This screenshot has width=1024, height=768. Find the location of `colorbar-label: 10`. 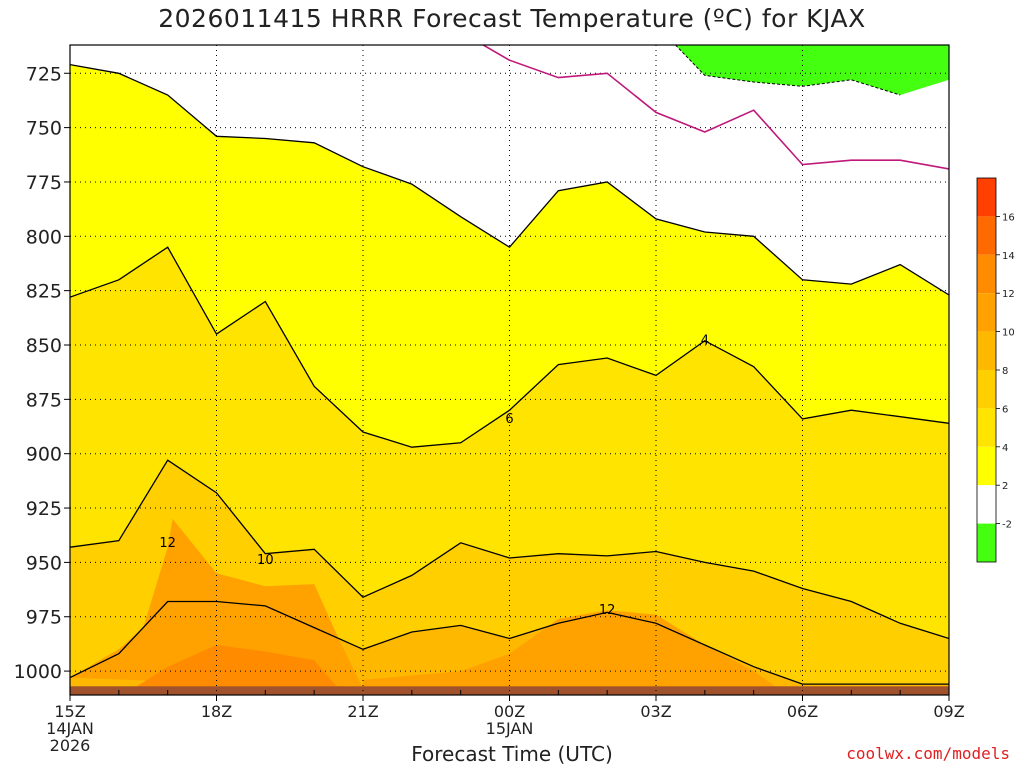

colorbar-label: 10 is located at coordinates (1008, 333).